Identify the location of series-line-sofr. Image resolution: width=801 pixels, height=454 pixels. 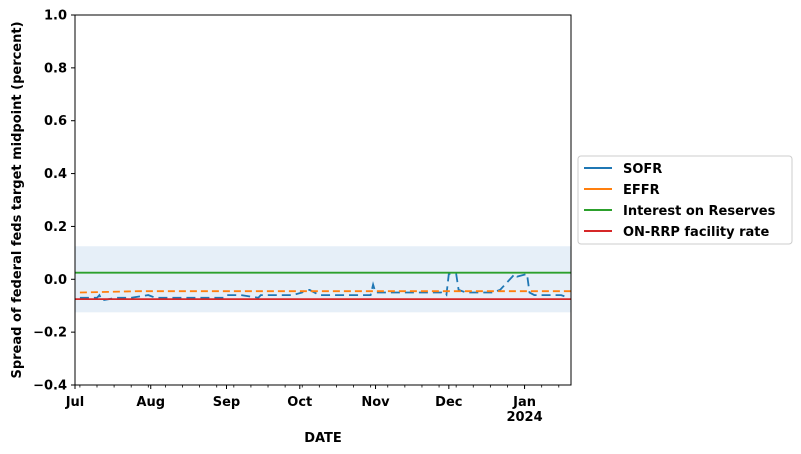
(324, 287).